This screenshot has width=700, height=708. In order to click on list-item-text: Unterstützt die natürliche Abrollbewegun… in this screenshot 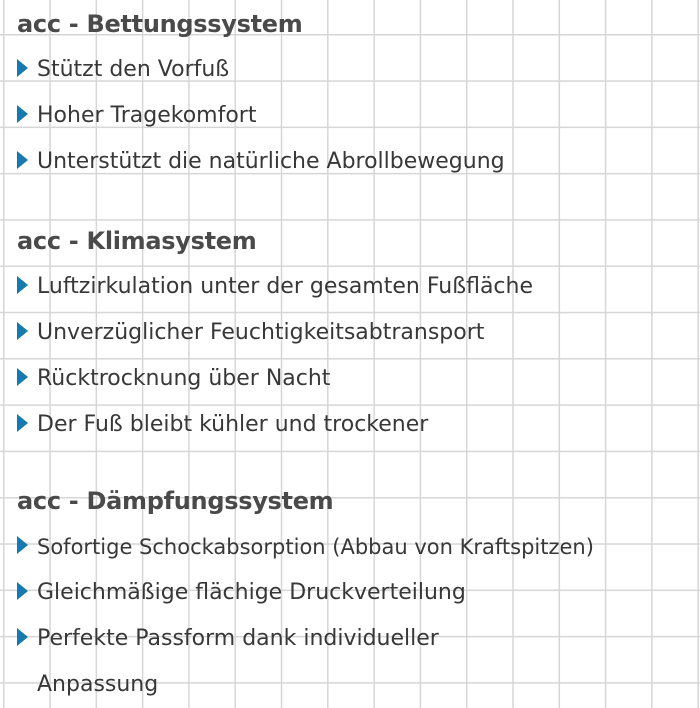, I will do `click(271, 161)`.